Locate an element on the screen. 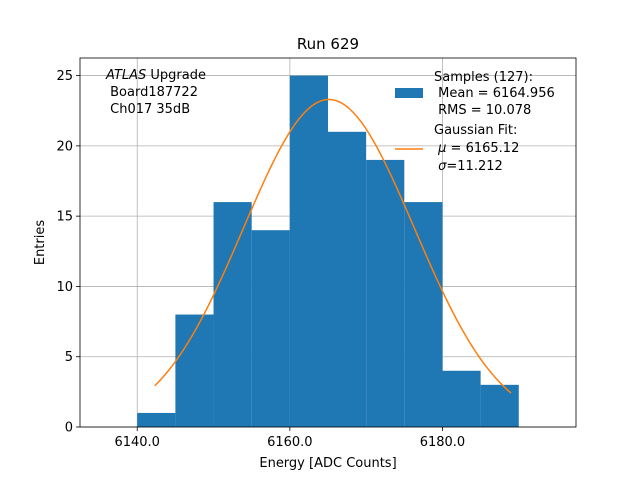 The width and height of the screenshot is (640, 480). x-tick-label-0: 6140.0 is located at coordinates (137, 442).